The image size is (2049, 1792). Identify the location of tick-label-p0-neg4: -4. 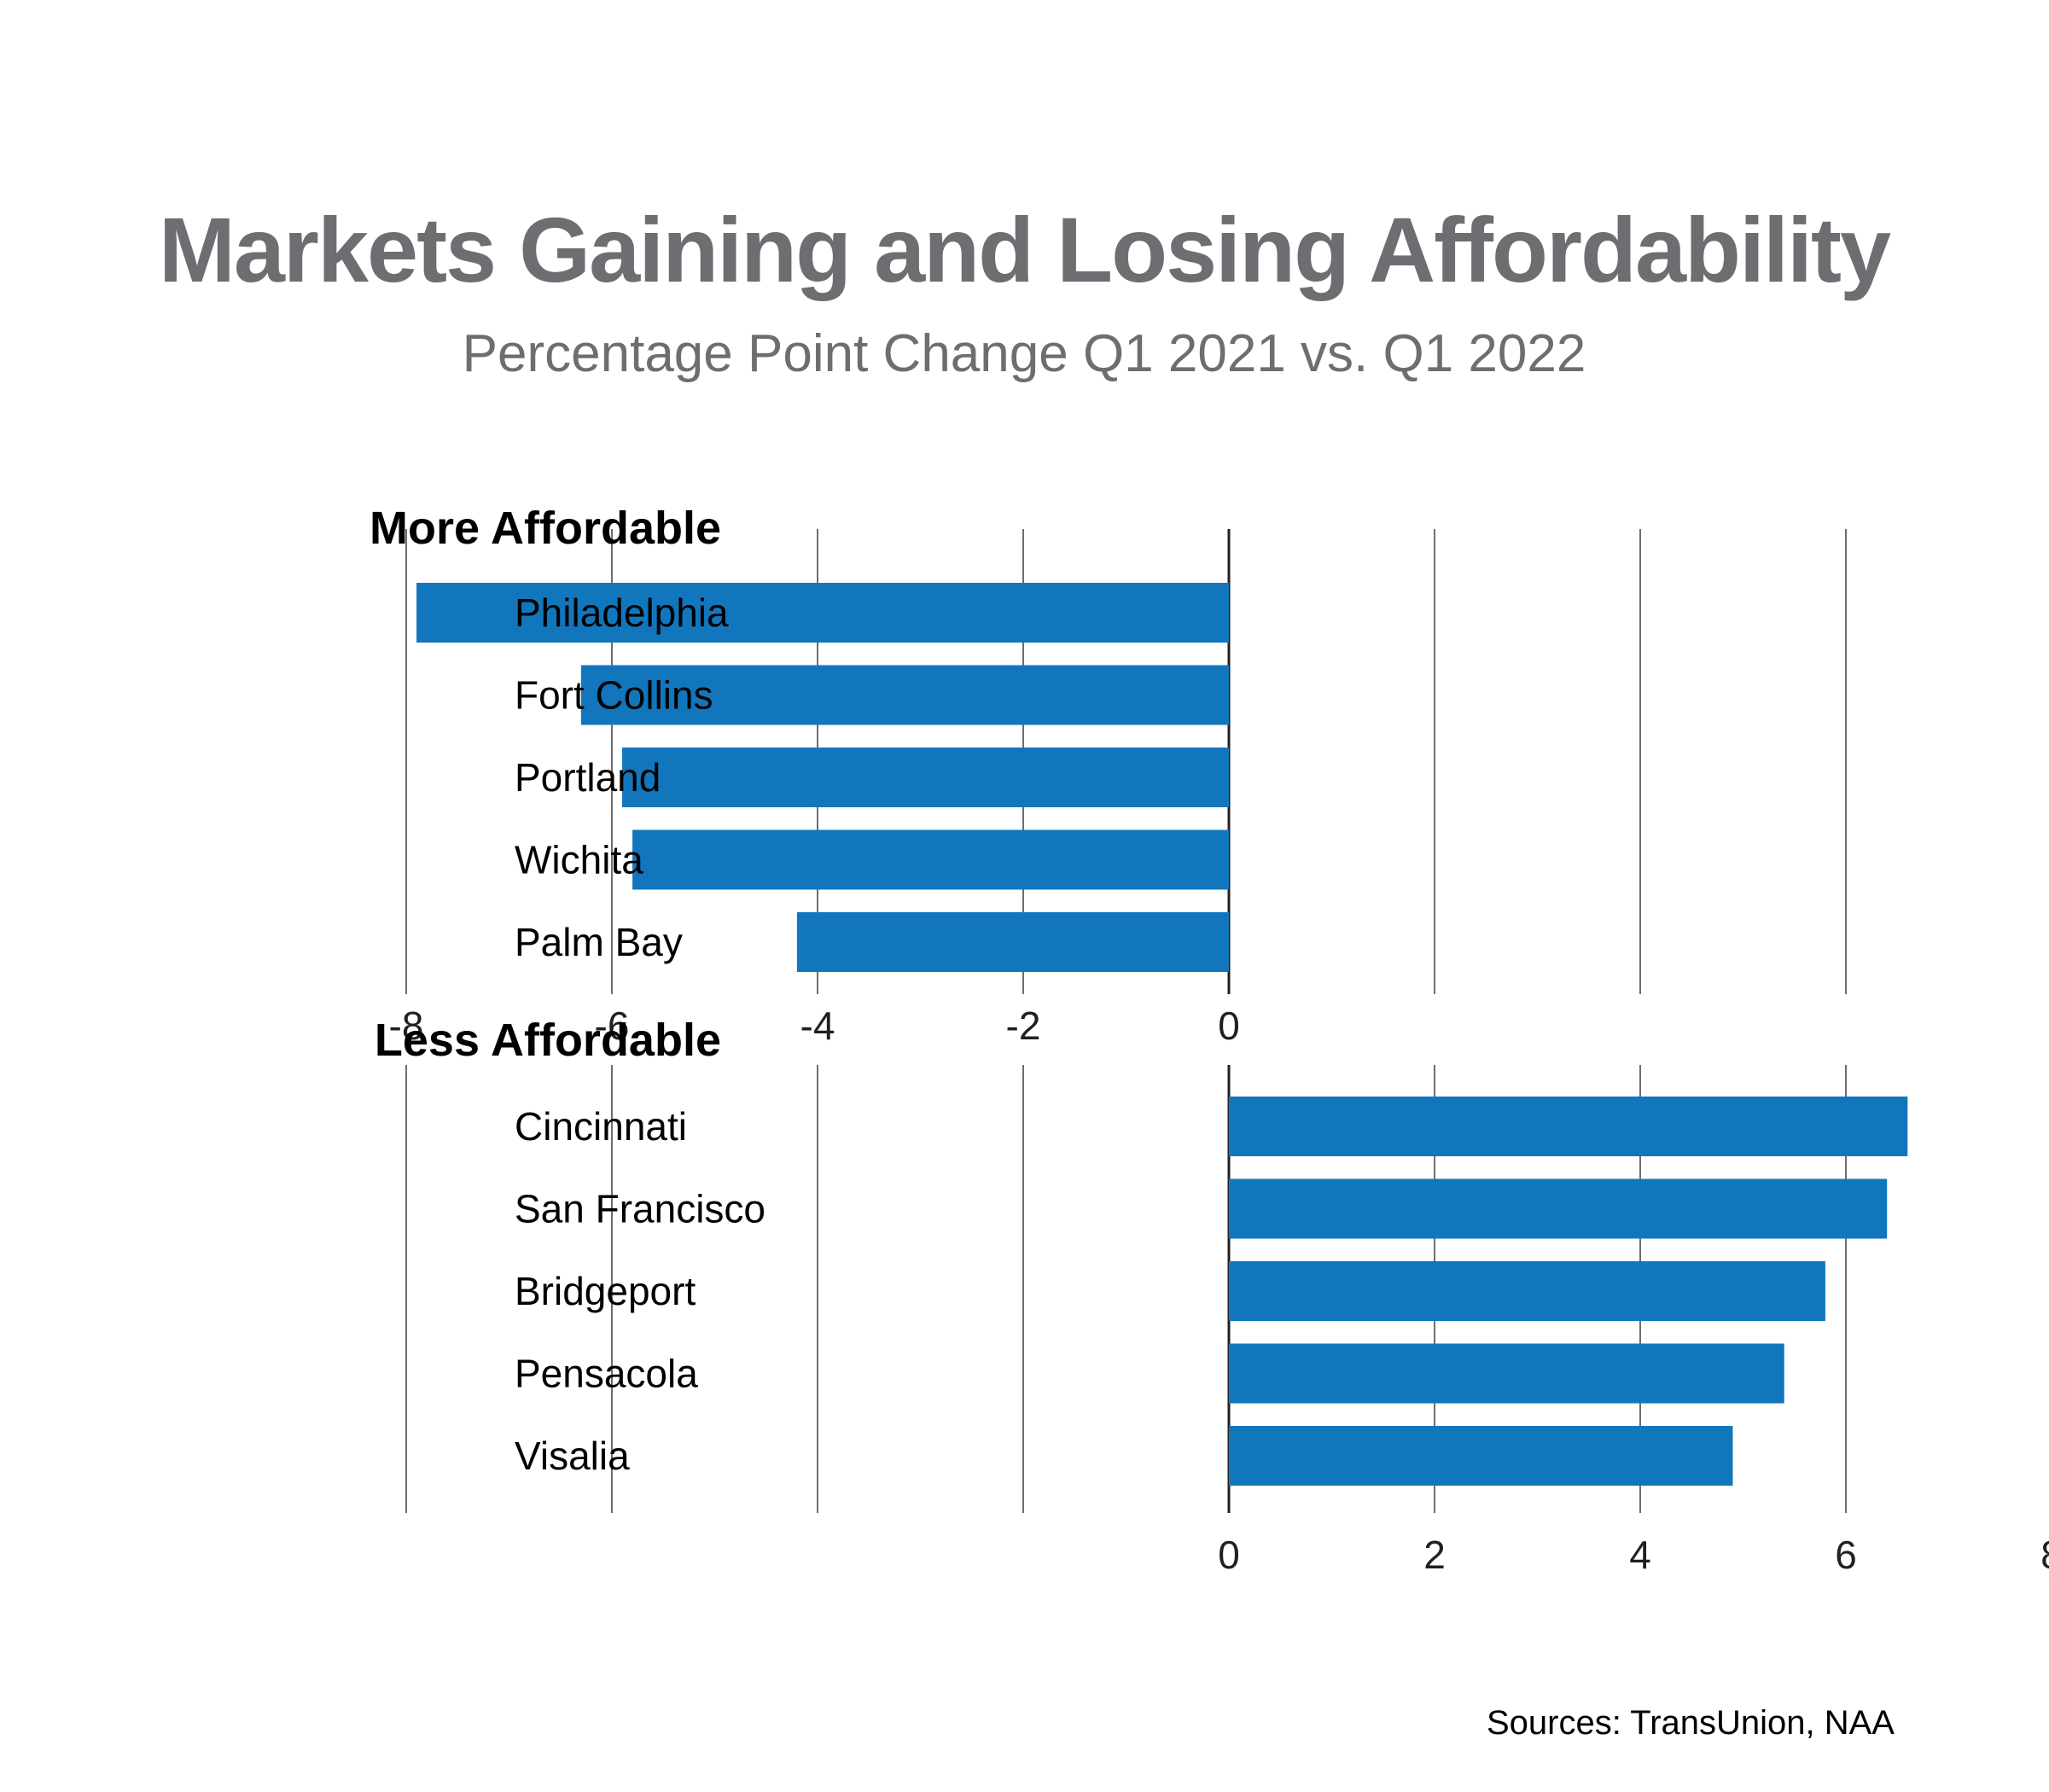
(817, 1026).